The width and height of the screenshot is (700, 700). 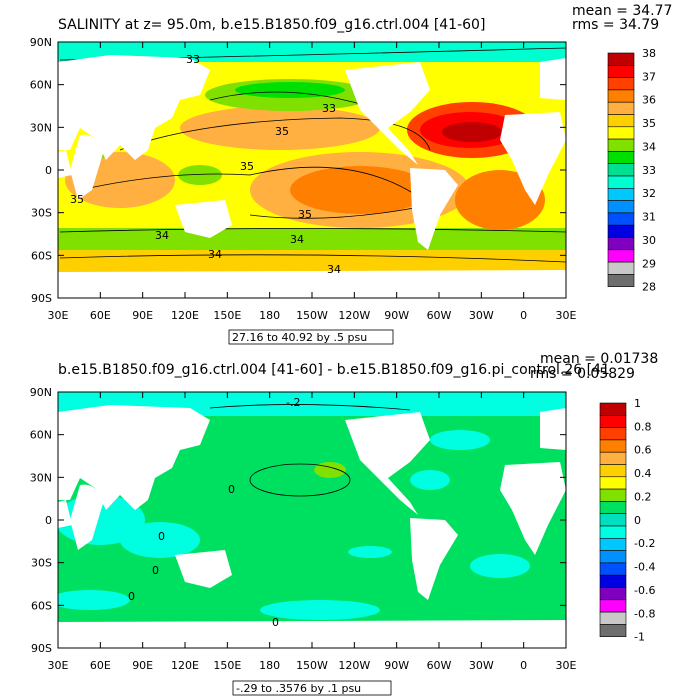 I want to click on panel-2-south-atlantic-neg, so click(x=500, y=566).